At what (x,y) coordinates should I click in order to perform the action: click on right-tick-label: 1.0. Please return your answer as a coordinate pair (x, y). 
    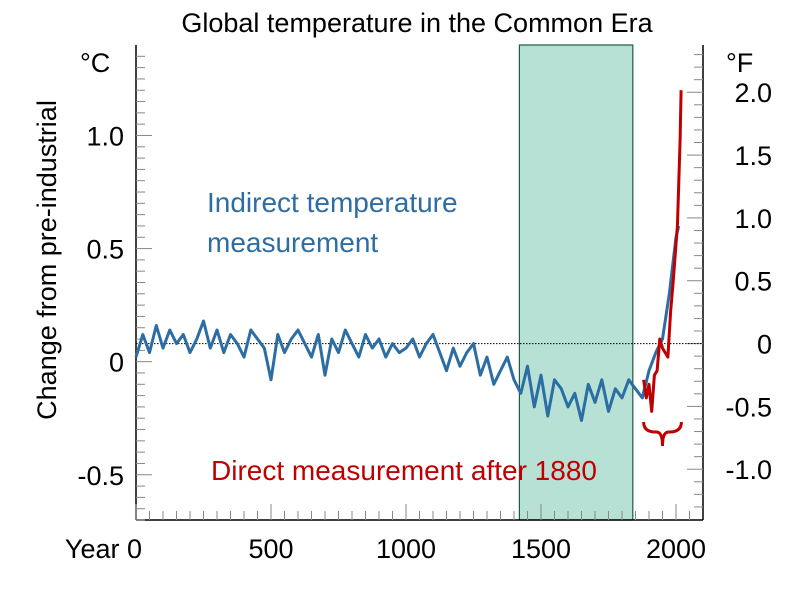
    Looking at the image, I should click on (753, 219).